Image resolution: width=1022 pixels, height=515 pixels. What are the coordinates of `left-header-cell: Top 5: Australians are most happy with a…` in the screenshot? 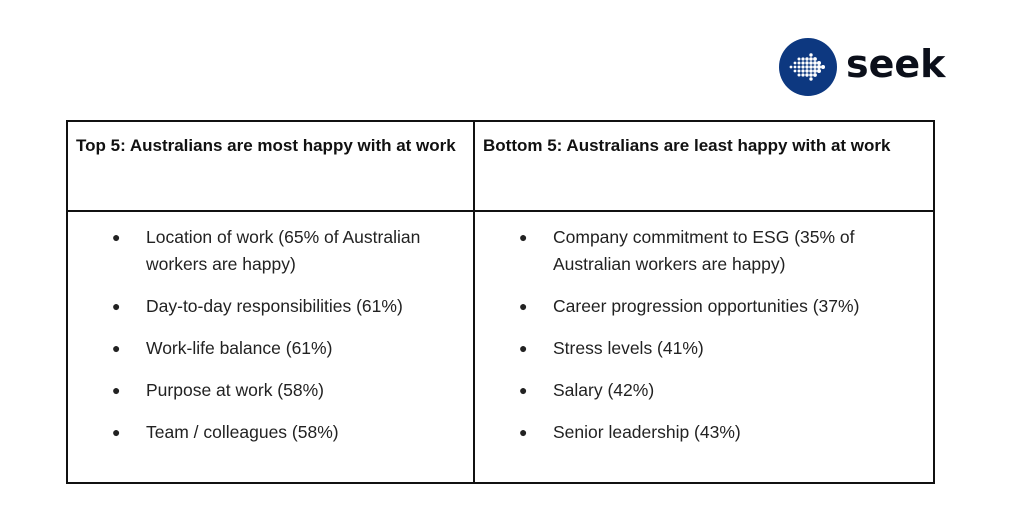 It's located at (270, 166).